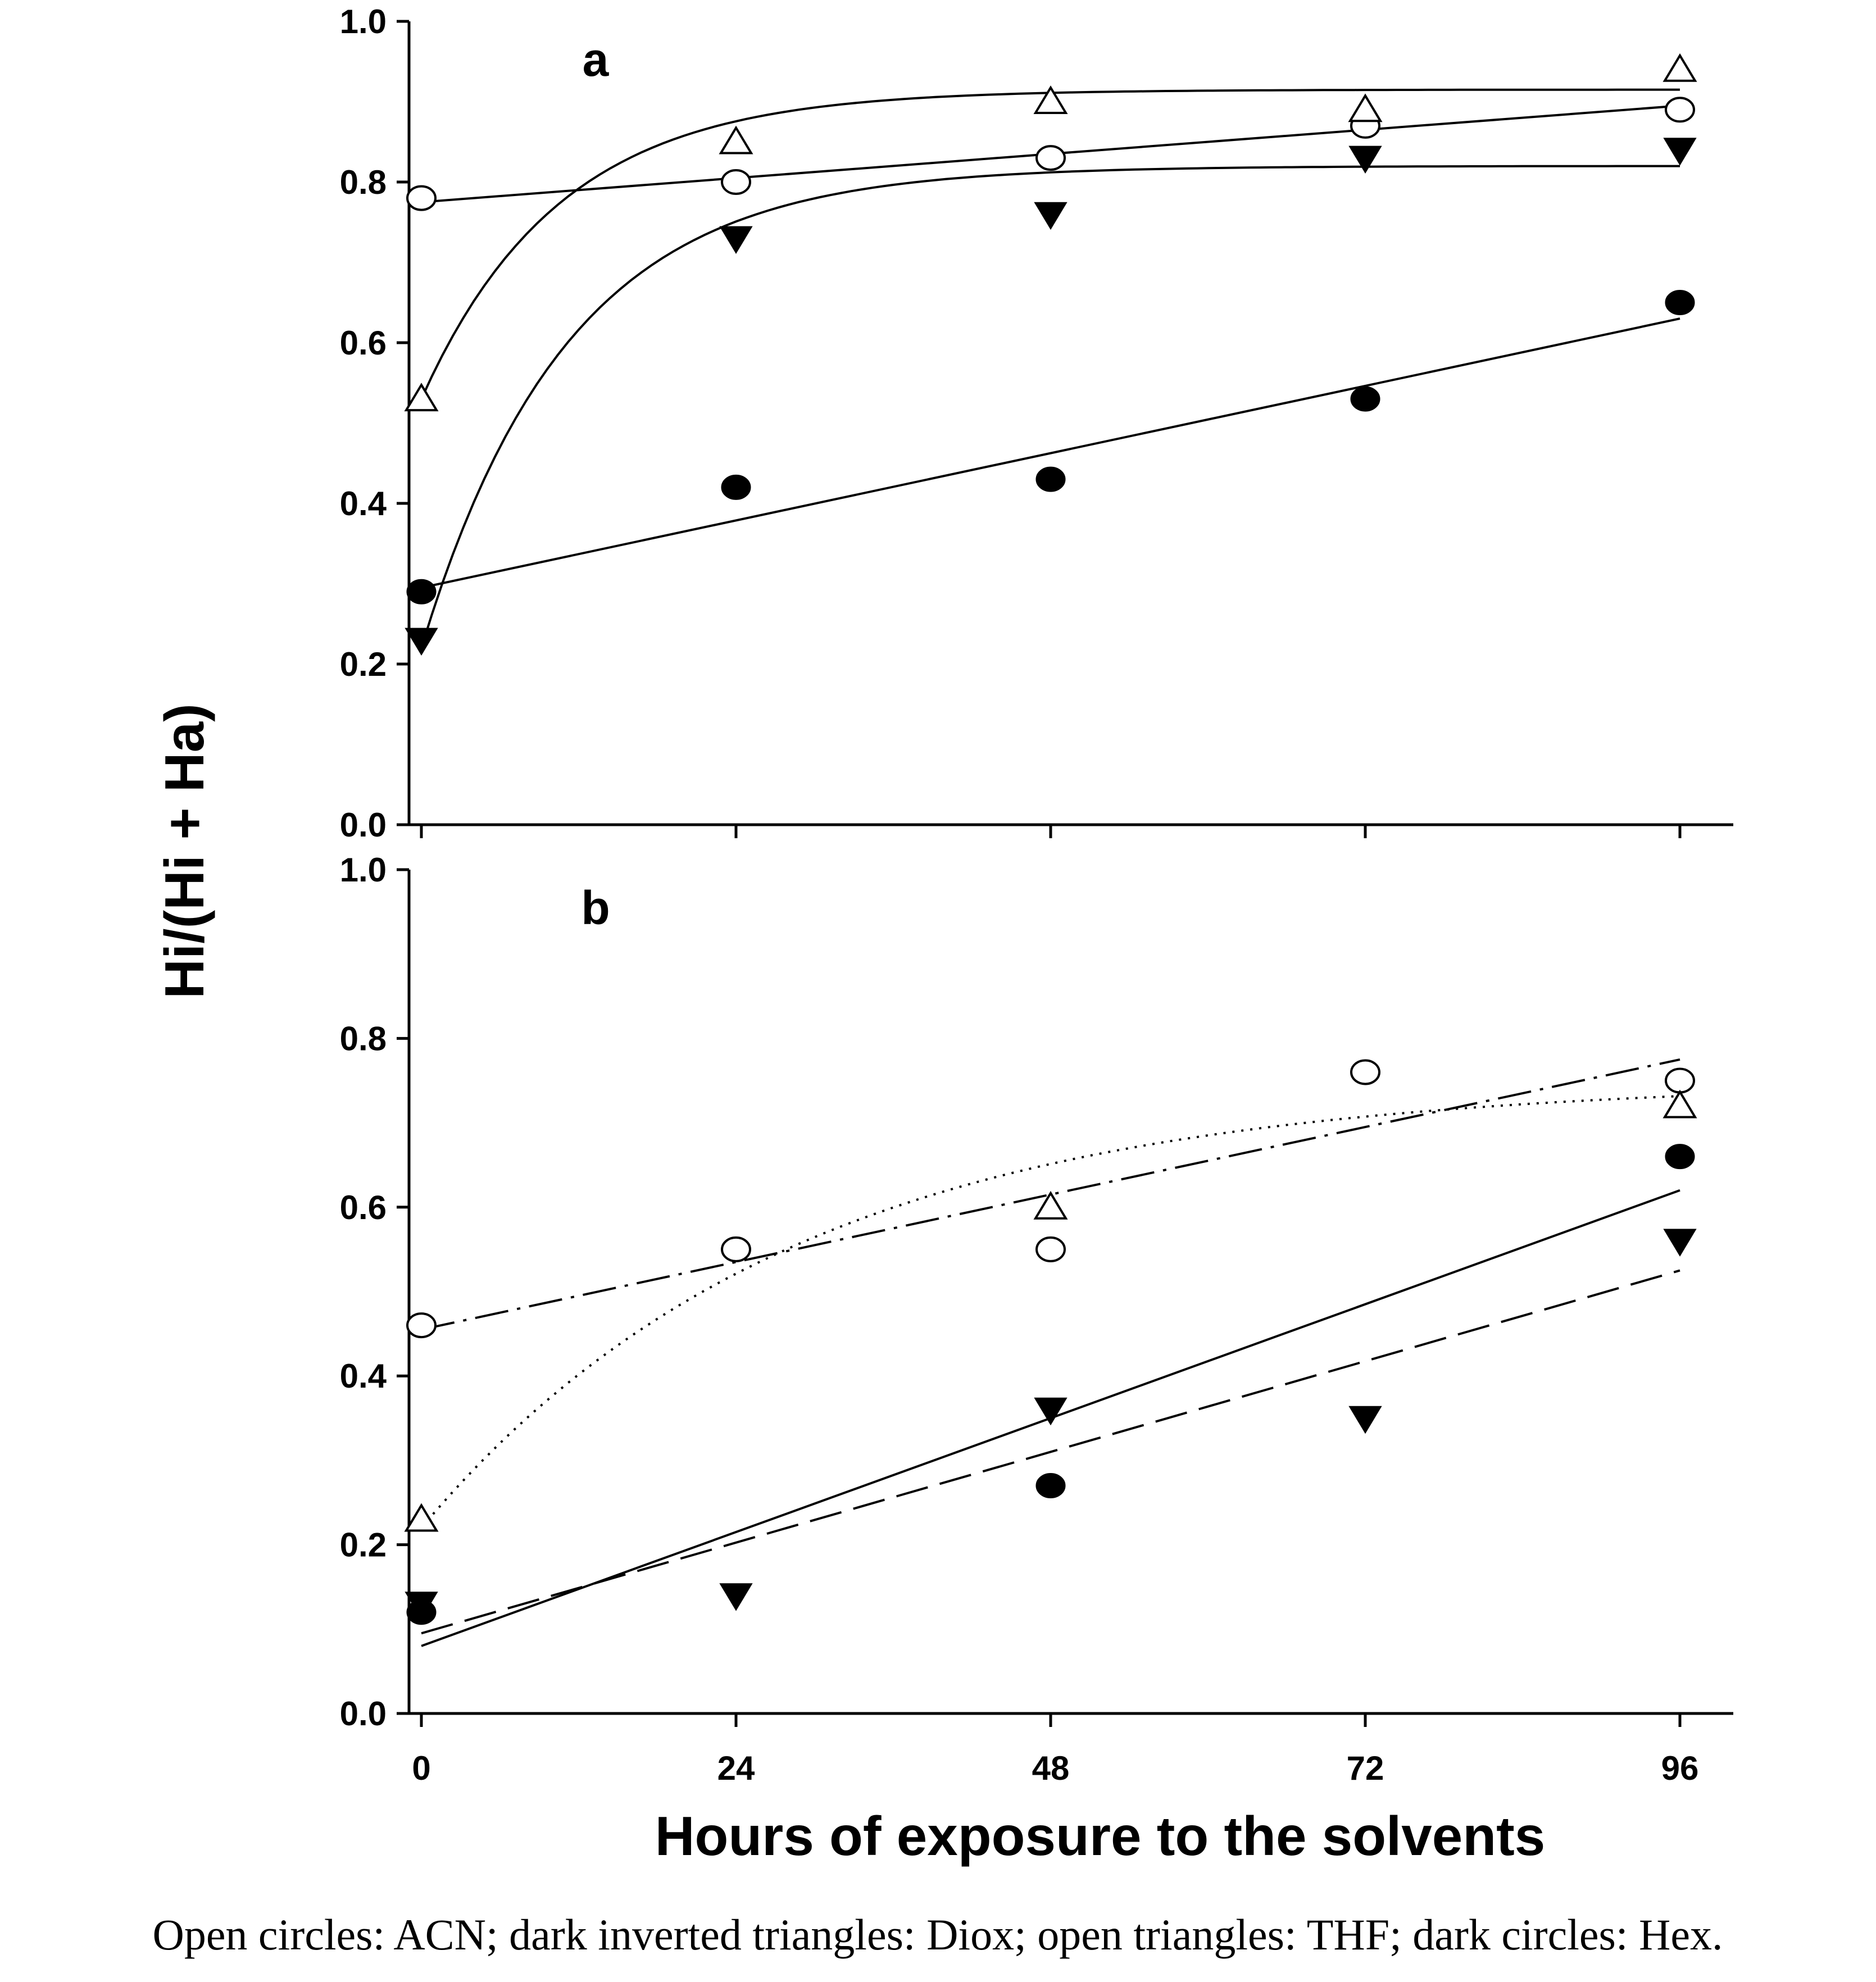 This screenshot has height=1982, width=1876. What do you see at coordinates (596, 908) in the screenshot?
I see `panel-b-panel-letter: b` at bounding box center [596, 908].